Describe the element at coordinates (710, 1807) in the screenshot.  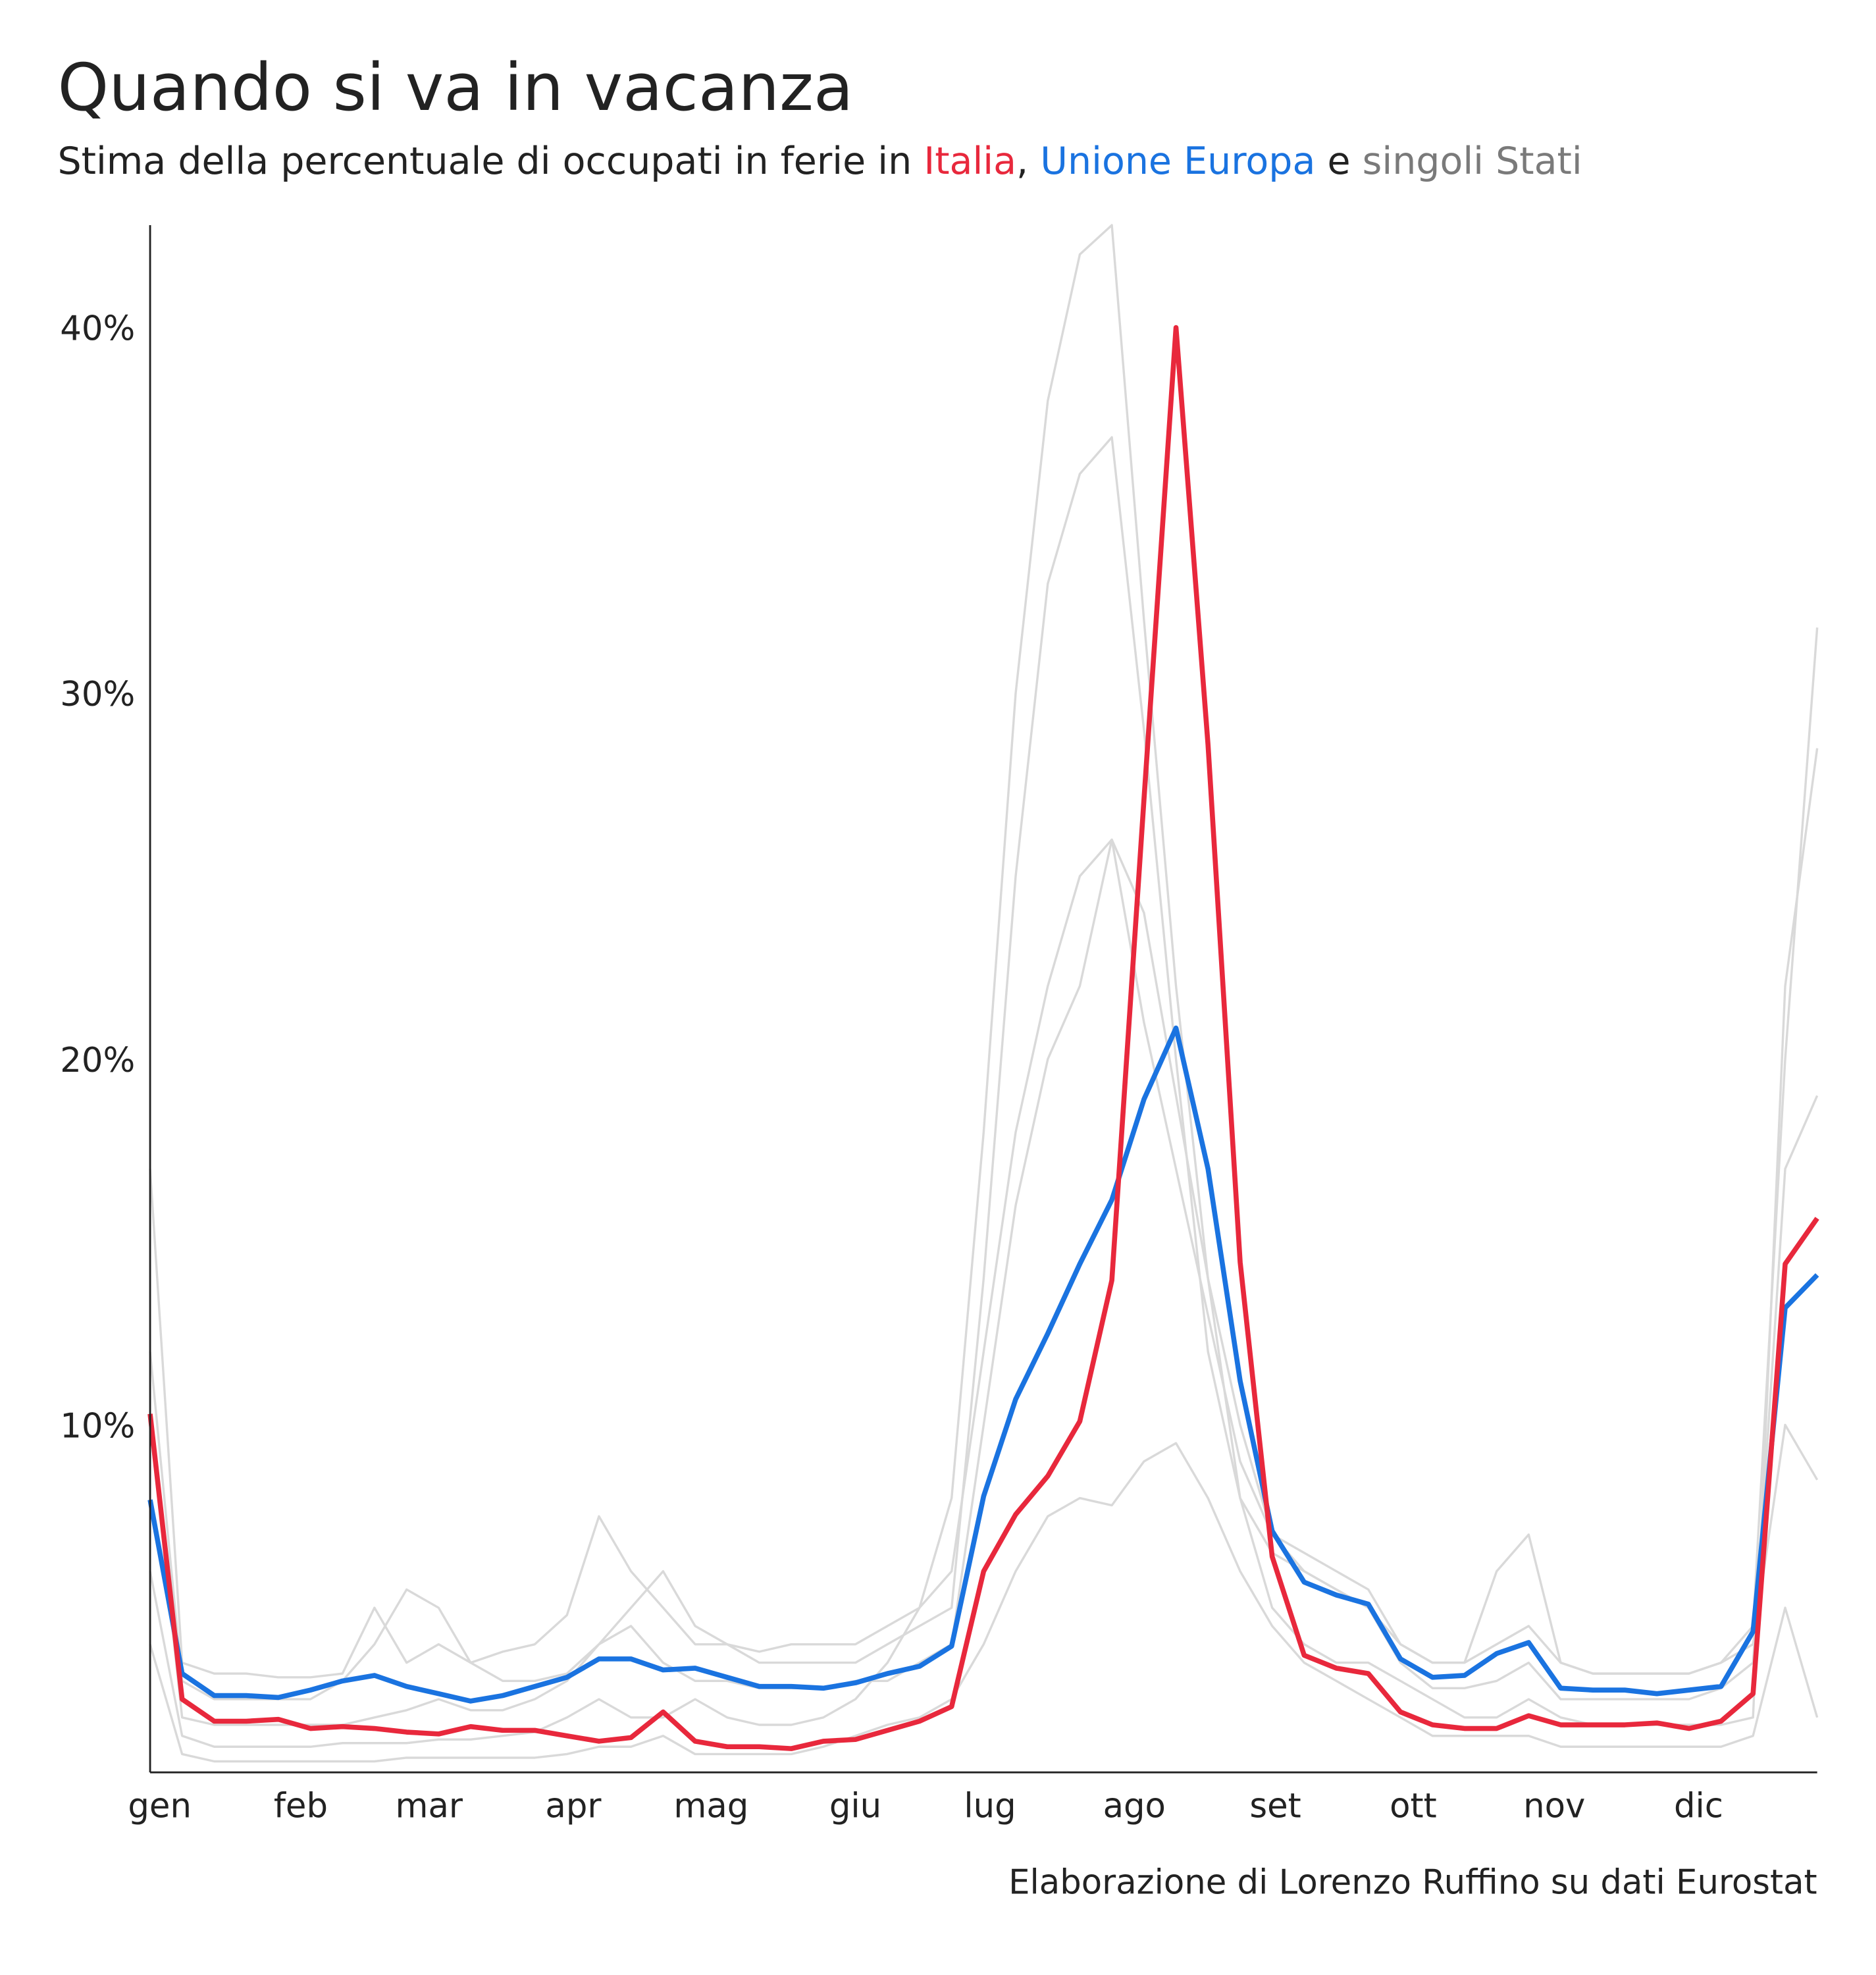
I see `x-tick-label: mag` at that location.